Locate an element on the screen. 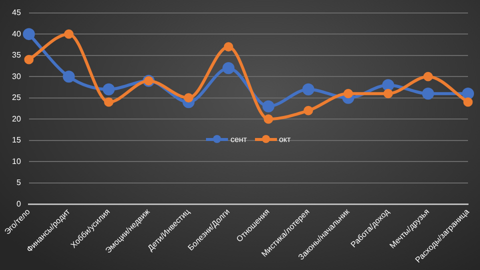 This screenshot has height=270, width=480. legend-label: сент is located at coordinates (238, 139).